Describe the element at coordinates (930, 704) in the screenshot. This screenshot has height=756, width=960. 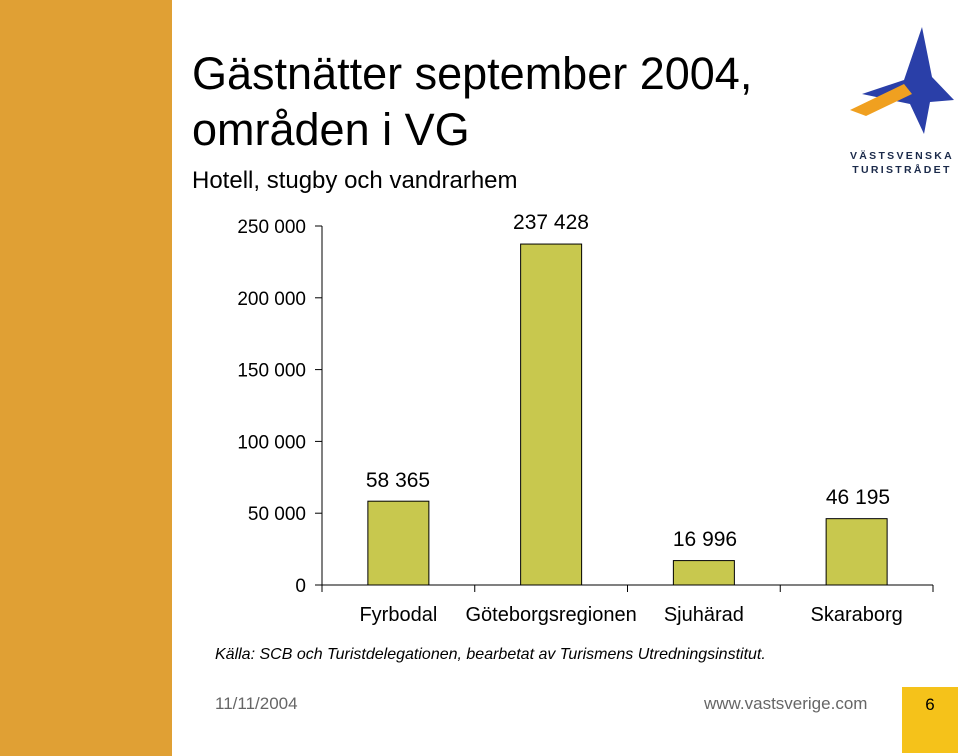
I see `page-number: 6` at that location.